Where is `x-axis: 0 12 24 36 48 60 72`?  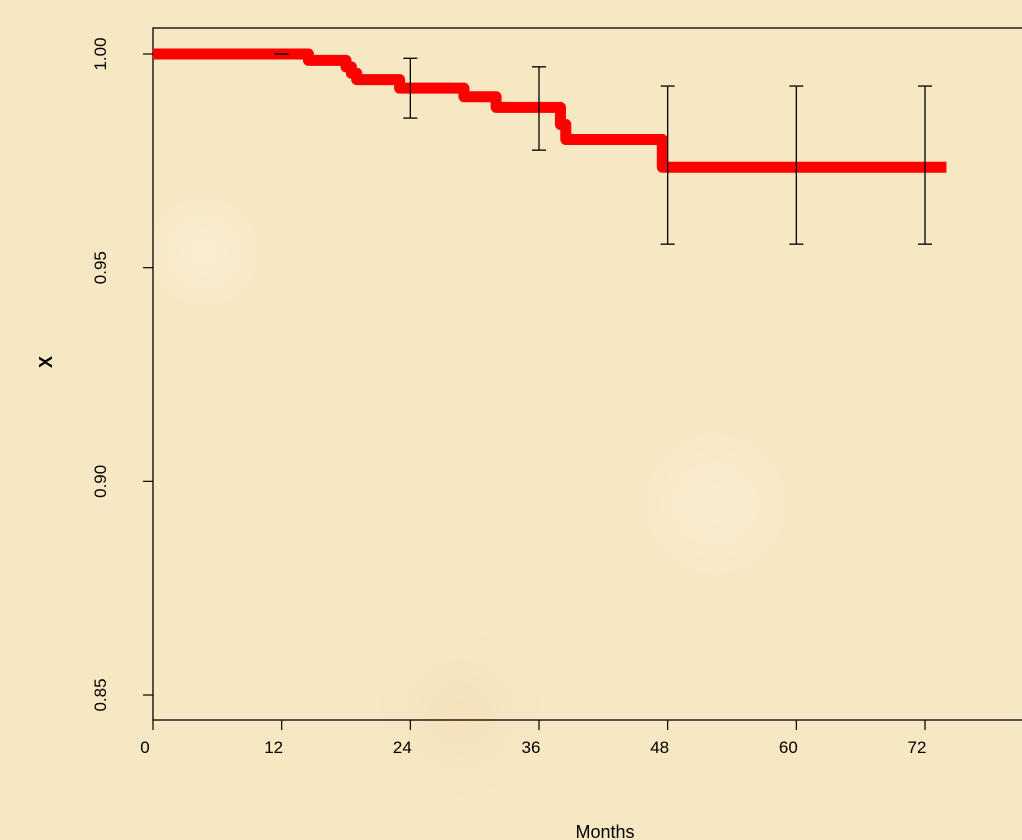 x-axis: 0 12 24 36 48 60 72 is located at coordinates (533, 738).